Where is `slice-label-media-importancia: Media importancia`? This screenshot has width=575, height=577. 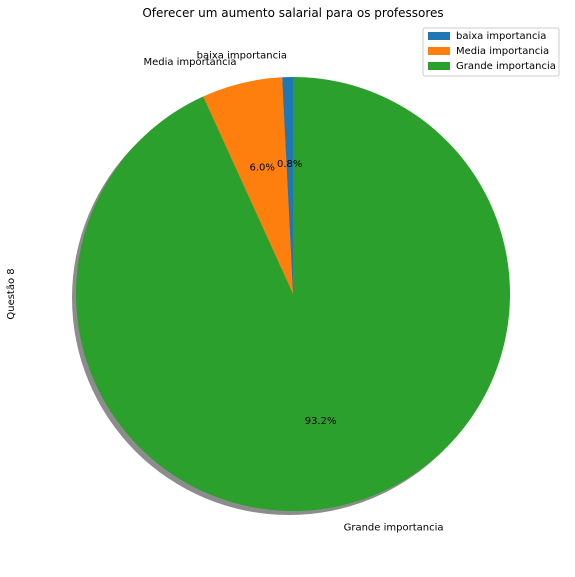 slice-label-media-importancia: Media importancia is located at coordinates (189, 62).